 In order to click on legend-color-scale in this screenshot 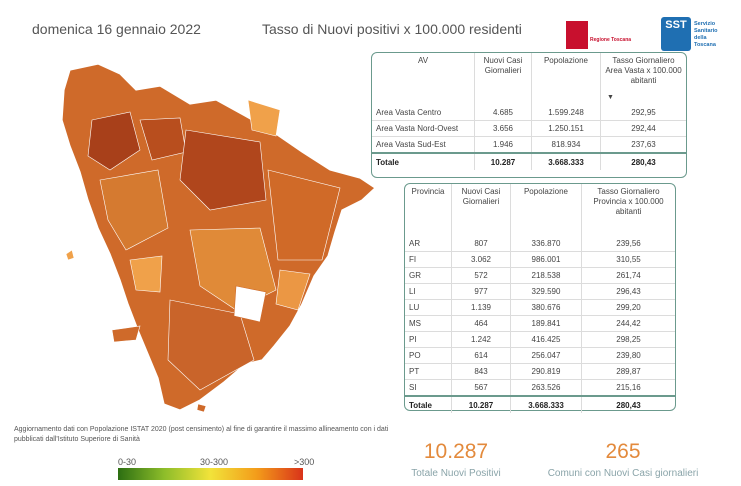, I will do `click(210, 474)`.